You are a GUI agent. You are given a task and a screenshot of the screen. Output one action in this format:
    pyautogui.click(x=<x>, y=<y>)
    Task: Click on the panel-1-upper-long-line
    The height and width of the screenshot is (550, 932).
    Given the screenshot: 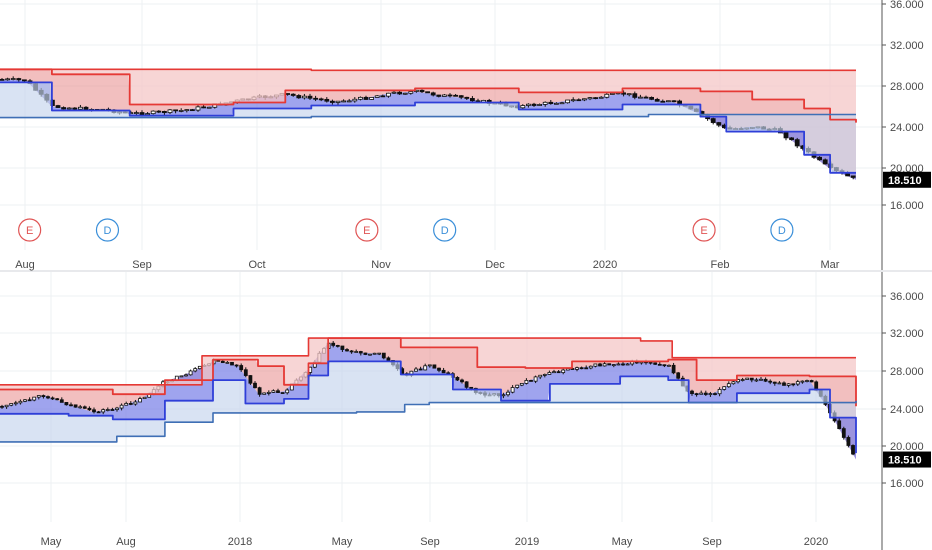 What is the action you would take?
    pyautogui.click(x=428, y=70)
    